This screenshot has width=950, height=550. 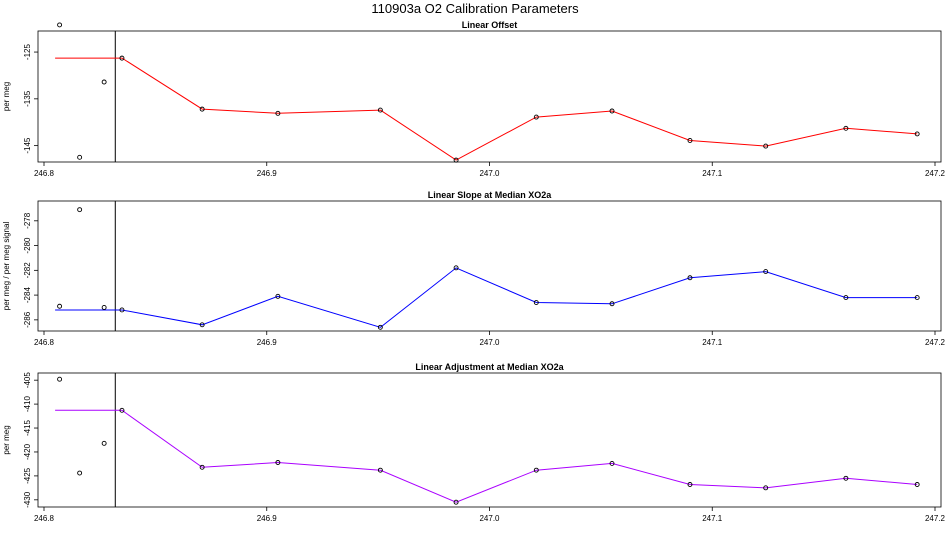 I want to click on y-tick-label: -286, so click(x=27, y=319).